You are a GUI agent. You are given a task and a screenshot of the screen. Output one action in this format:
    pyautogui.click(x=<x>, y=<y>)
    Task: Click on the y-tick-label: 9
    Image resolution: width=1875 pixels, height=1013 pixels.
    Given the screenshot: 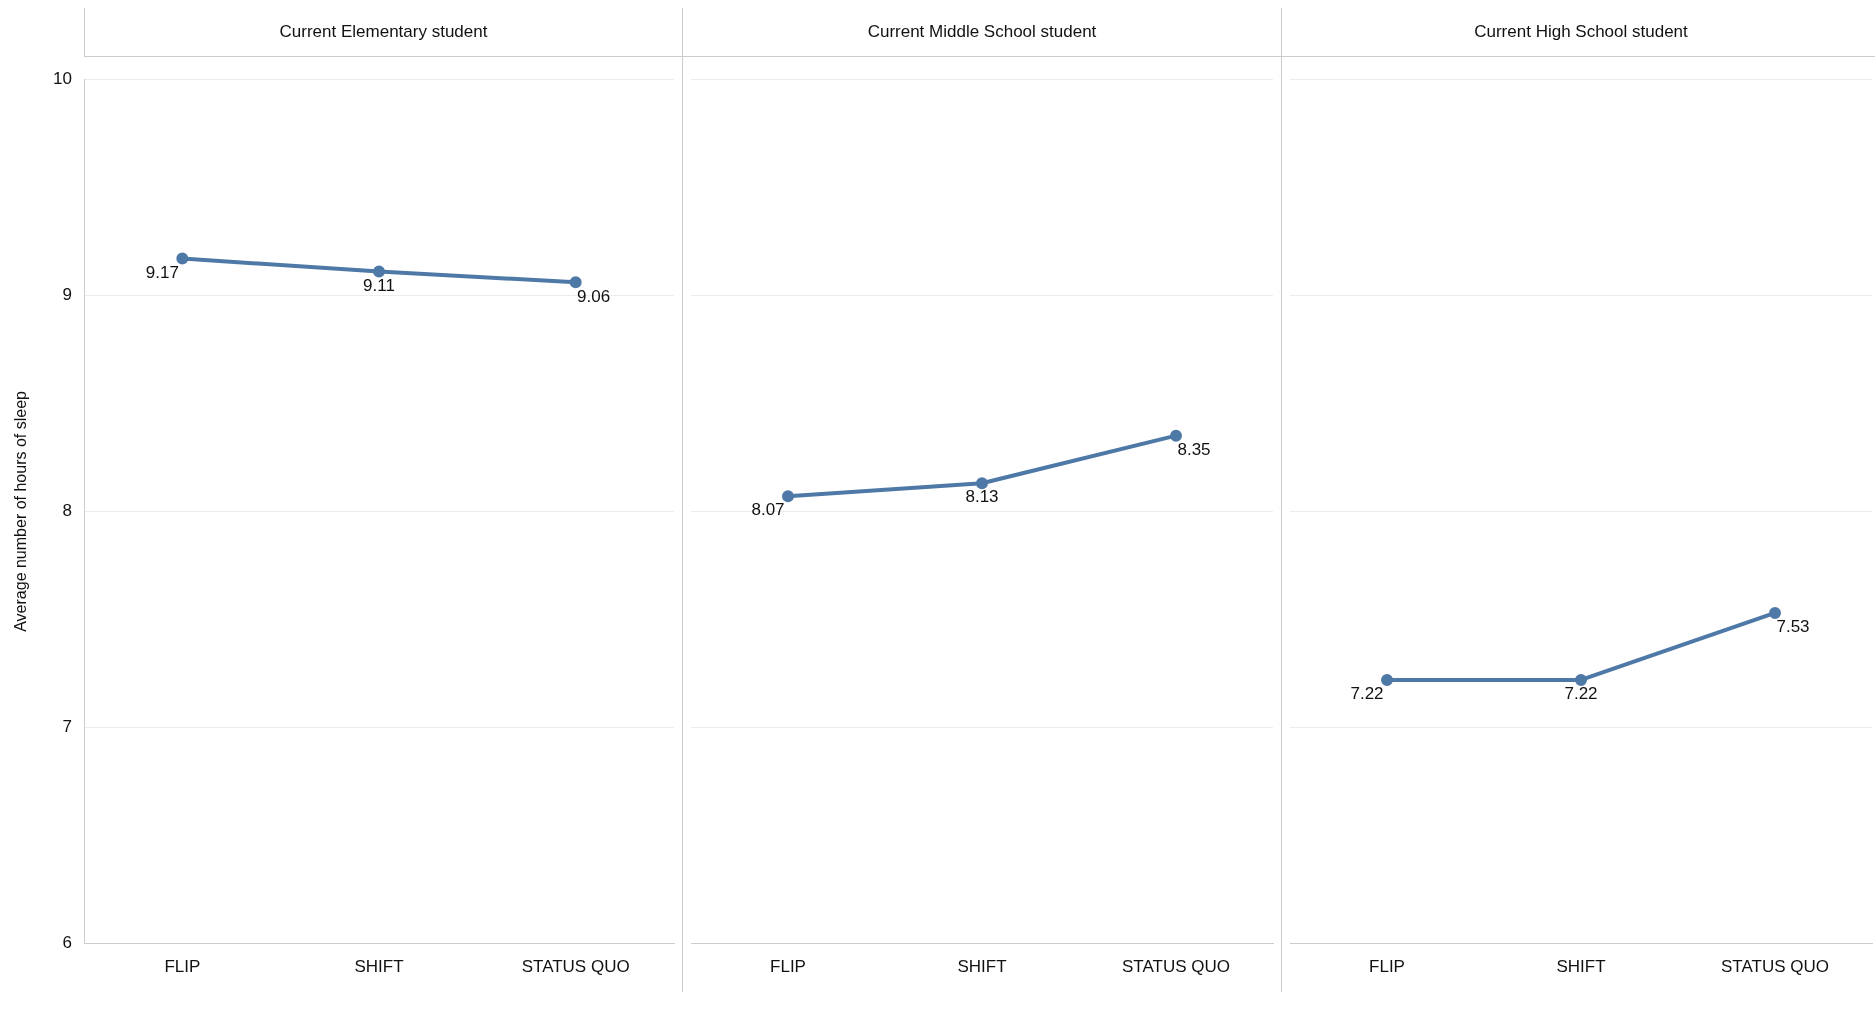 What is the action you would take?
    pyautogui.click(x=67, y=294)
    